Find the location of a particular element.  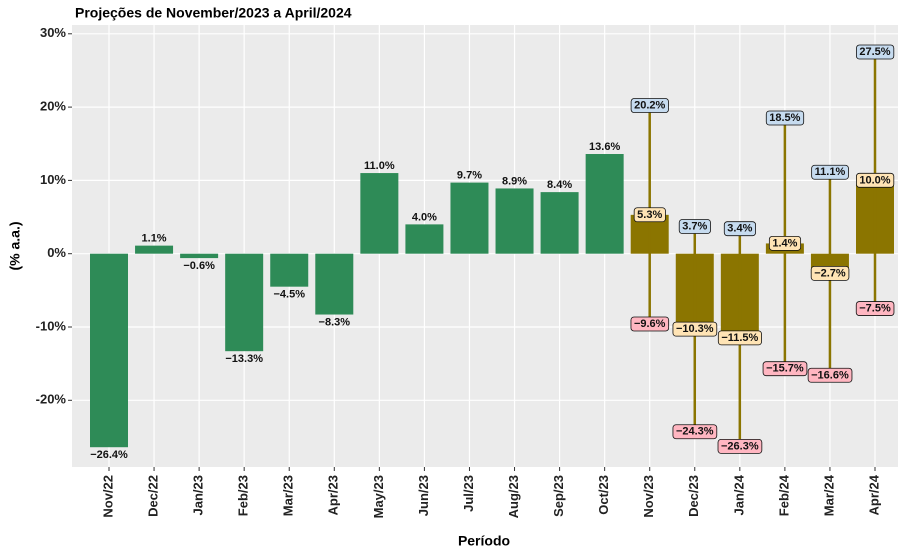

x-tick-label: Feb/24 is located at coordinates (783, 495).